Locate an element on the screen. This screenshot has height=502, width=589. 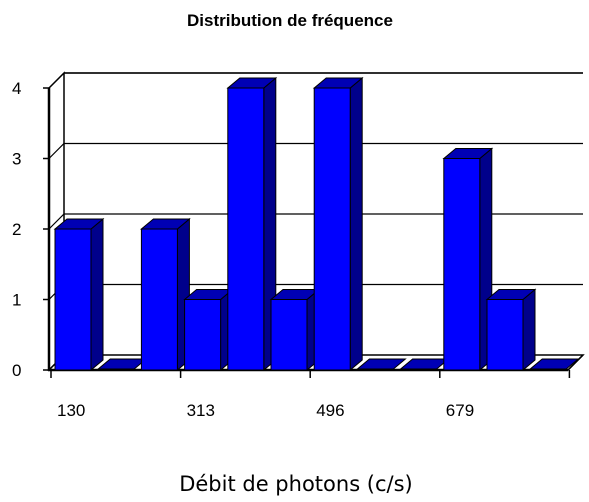
y-axis-ticks: 0 1 2 3 4 is located at coordinates (30, 229).